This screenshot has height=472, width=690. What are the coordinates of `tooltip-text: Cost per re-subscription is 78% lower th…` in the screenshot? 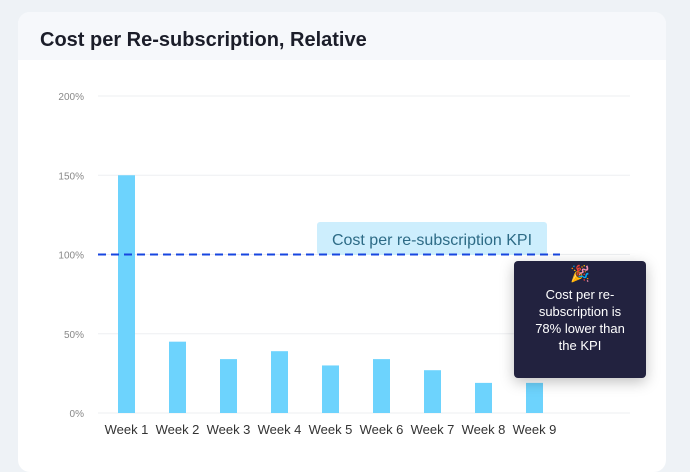 It's located at (580, 320).